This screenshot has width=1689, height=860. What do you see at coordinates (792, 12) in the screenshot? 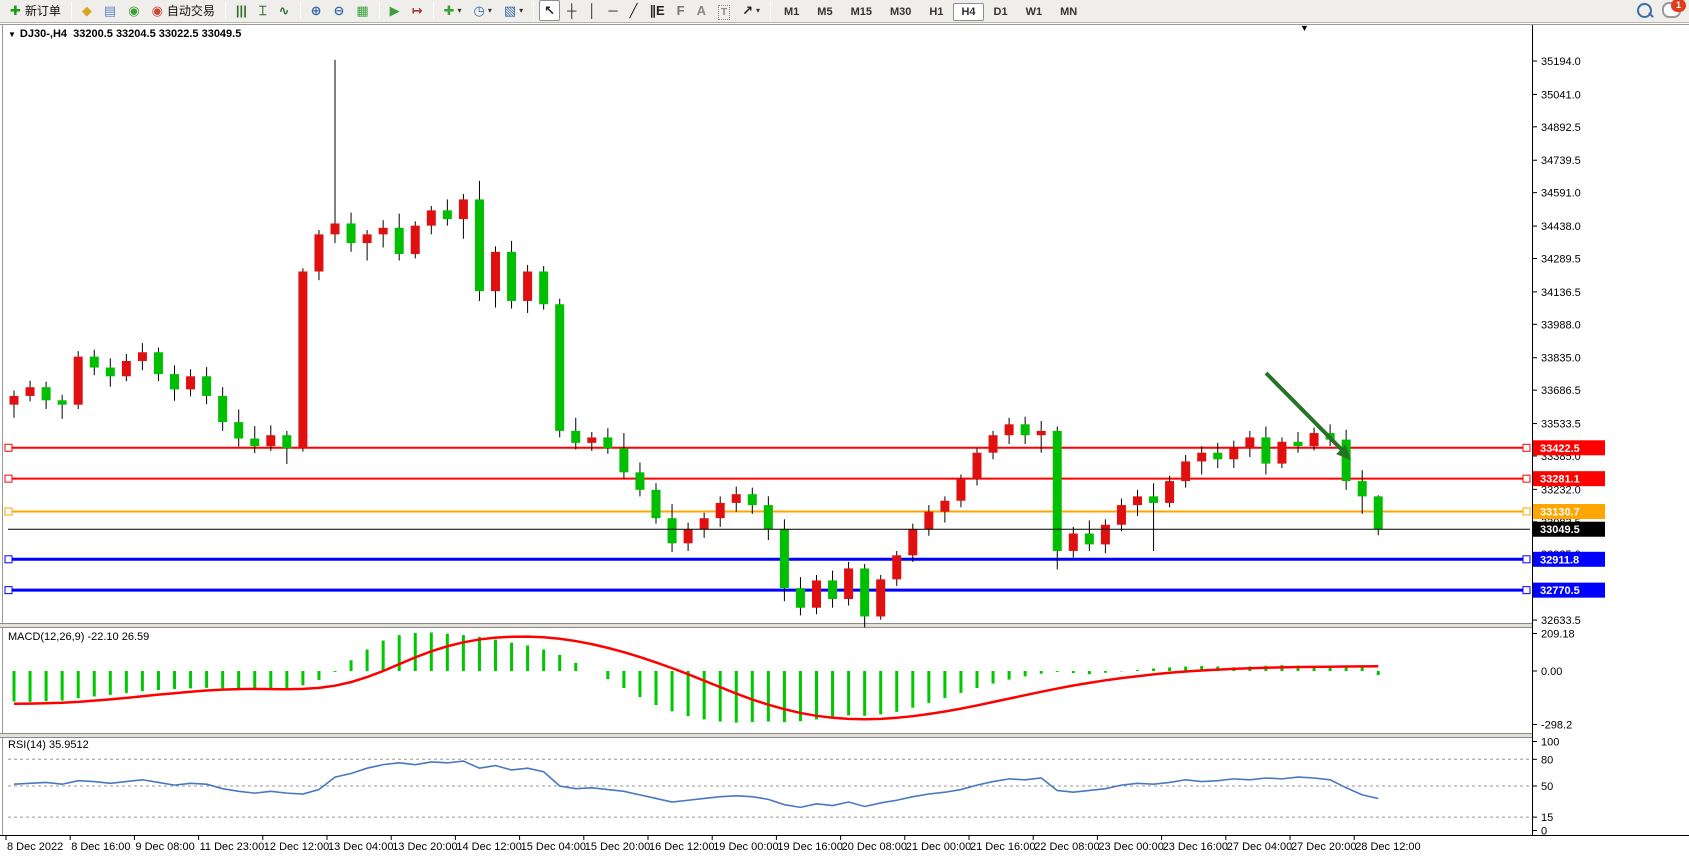
I see `timeframe-m1: M1` at bounding box center [792, 12].